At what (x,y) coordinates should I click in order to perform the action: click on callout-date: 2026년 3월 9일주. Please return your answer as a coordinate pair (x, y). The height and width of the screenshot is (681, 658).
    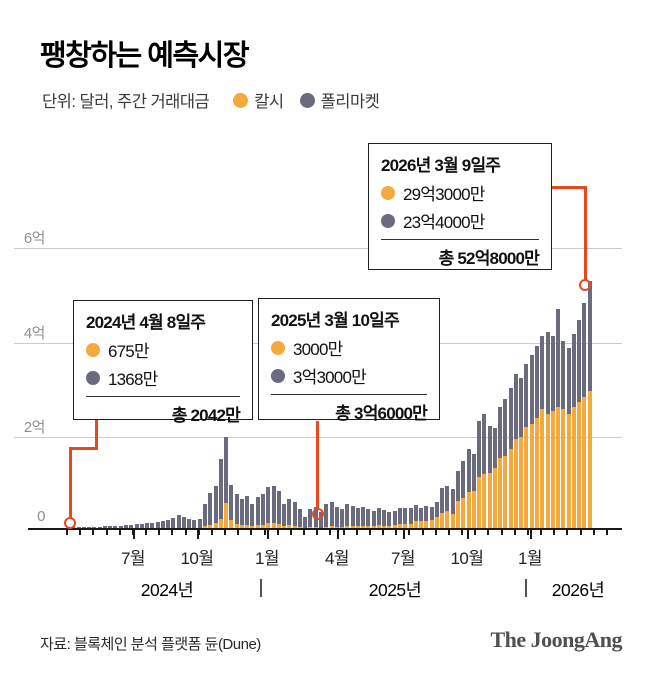
    Looking at the image, I should click on (441, 165).